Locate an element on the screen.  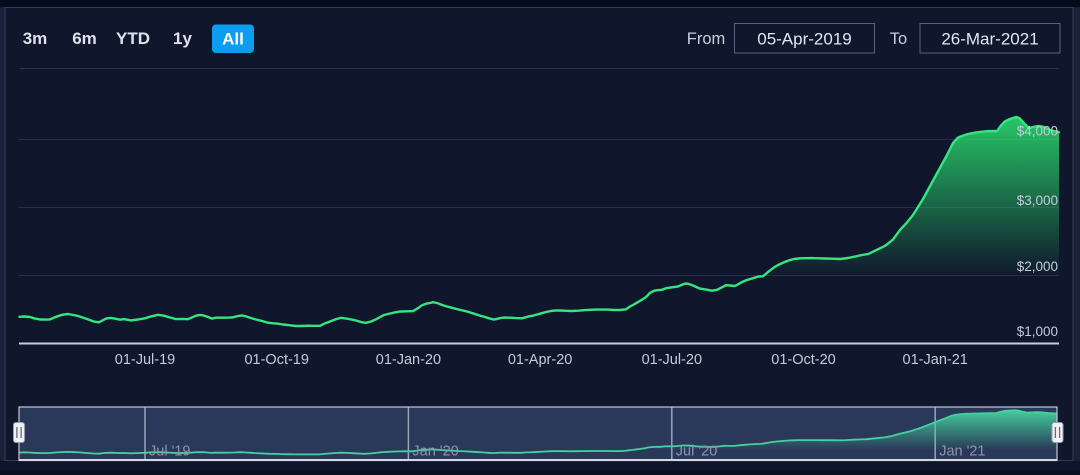
svg-text: Jan '20 is located at coordinates (435, 452).